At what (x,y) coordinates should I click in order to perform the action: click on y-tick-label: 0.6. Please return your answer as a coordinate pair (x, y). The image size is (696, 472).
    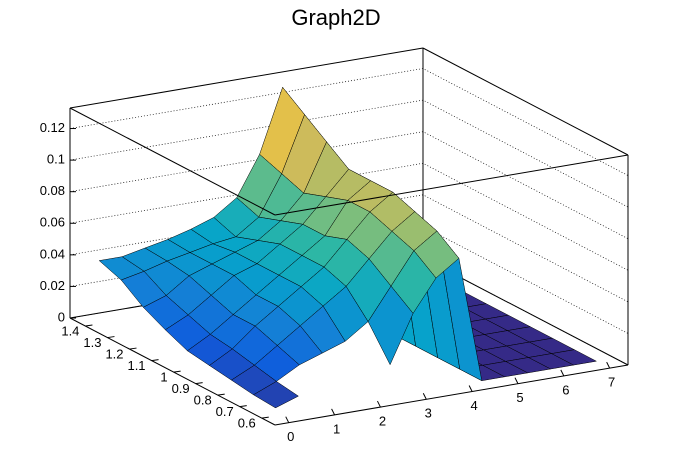
    Looking at the image, I should click on (247, 423).